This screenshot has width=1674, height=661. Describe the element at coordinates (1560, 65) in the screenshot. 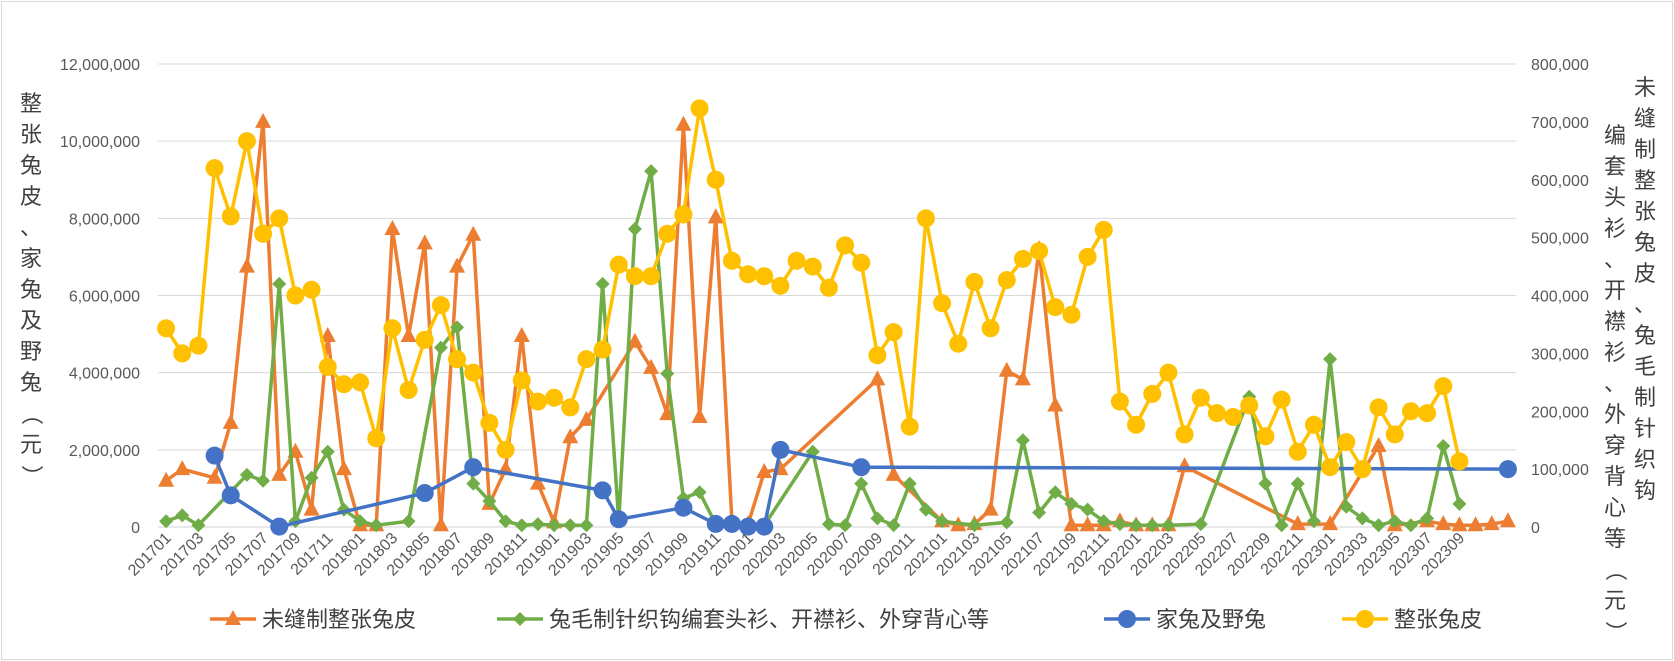

I see `right-y-tick-label: 800,000` at that location.